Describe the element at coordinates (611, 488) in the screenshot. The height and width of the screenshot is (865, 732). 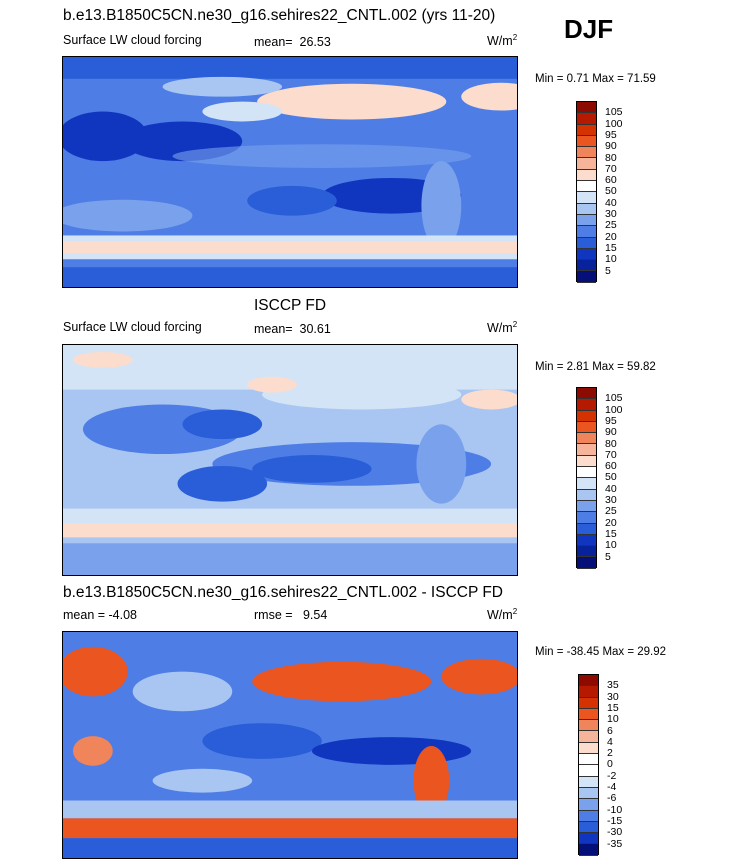
I see `panel2-colorbar-label: 40` at that location.